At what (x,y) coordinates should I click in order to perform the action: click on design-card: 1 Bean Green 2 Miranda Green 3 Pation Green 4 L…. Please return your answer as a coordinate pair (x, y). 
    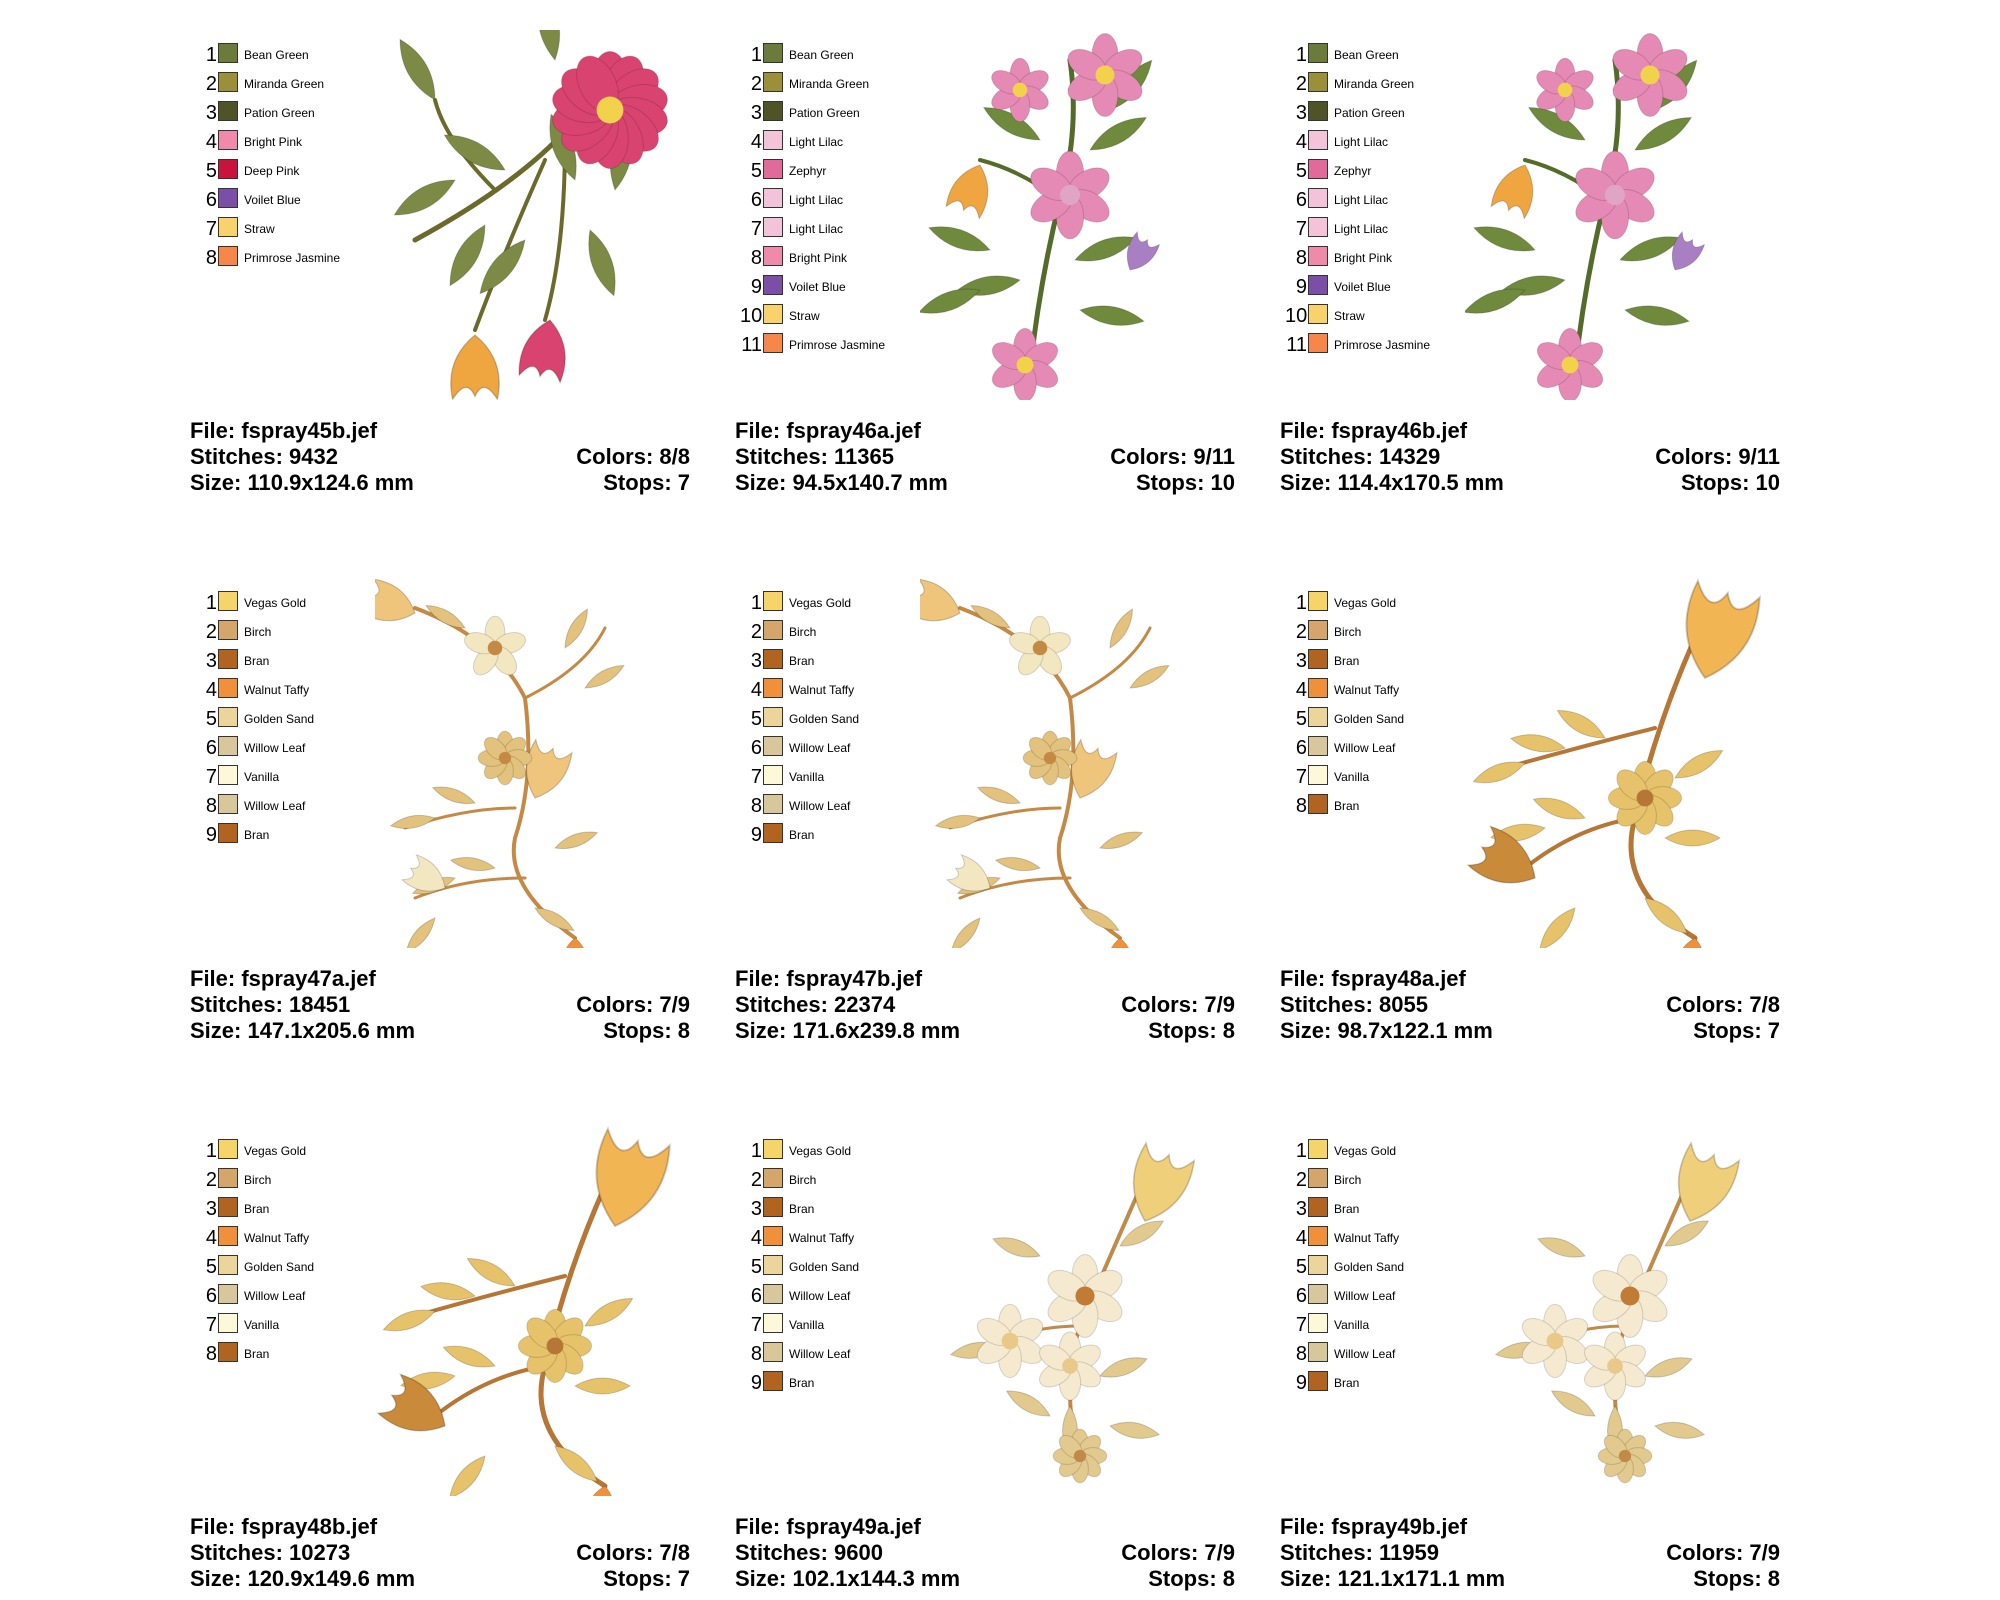
    Looking at the image, I should click on (997, 257).